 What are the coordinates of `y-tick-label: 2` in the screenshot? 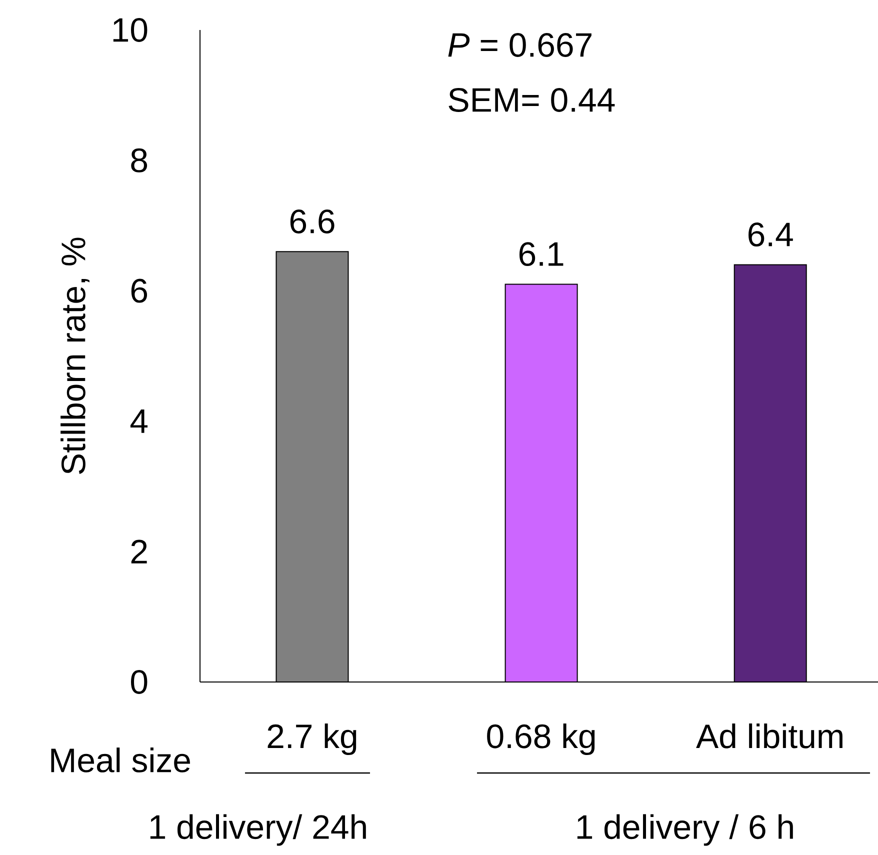 It's located at (139, 552).